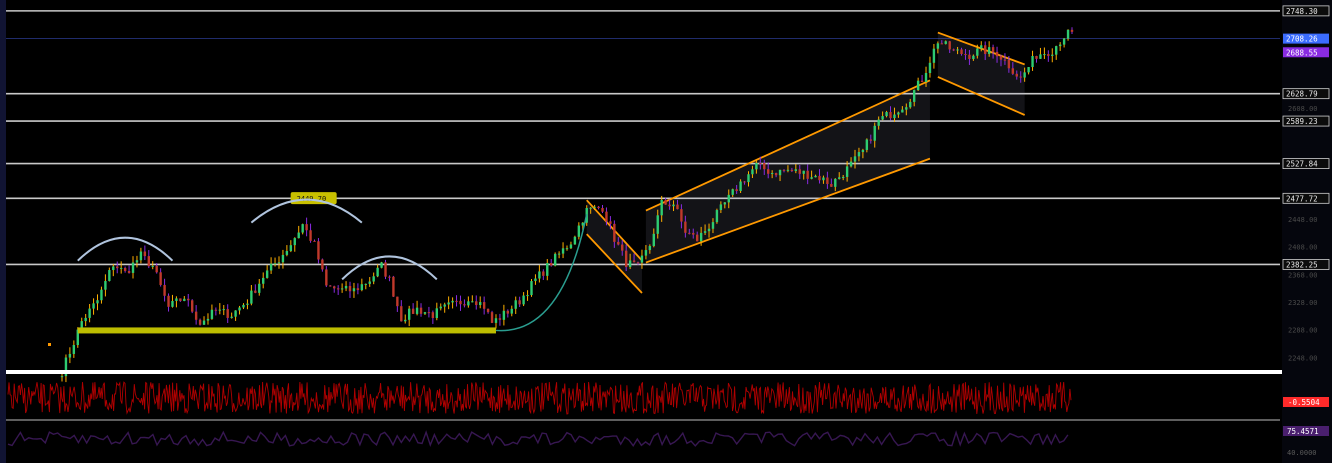 This screenshot has height=463, width=1332. What do you see at coordinates (389, 268) in the screenshot?
I see `arc-annotation` at bounding box center [389, 268].